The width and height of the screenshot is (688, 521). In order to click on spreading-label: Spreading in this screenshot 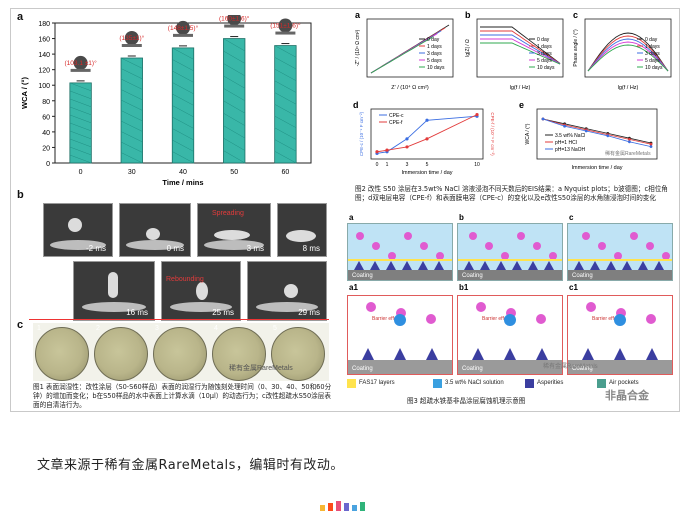, I will do `click(228, 213)`.